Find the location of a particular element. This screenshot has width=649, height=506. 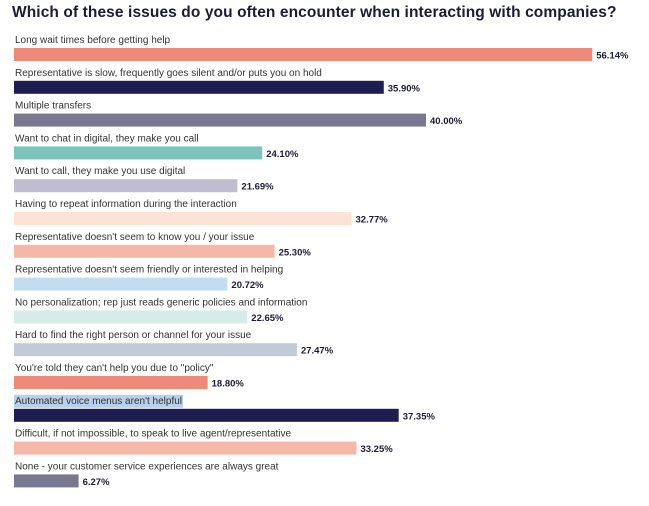

value-label: 18.80% is located at coordinates (228, 384).